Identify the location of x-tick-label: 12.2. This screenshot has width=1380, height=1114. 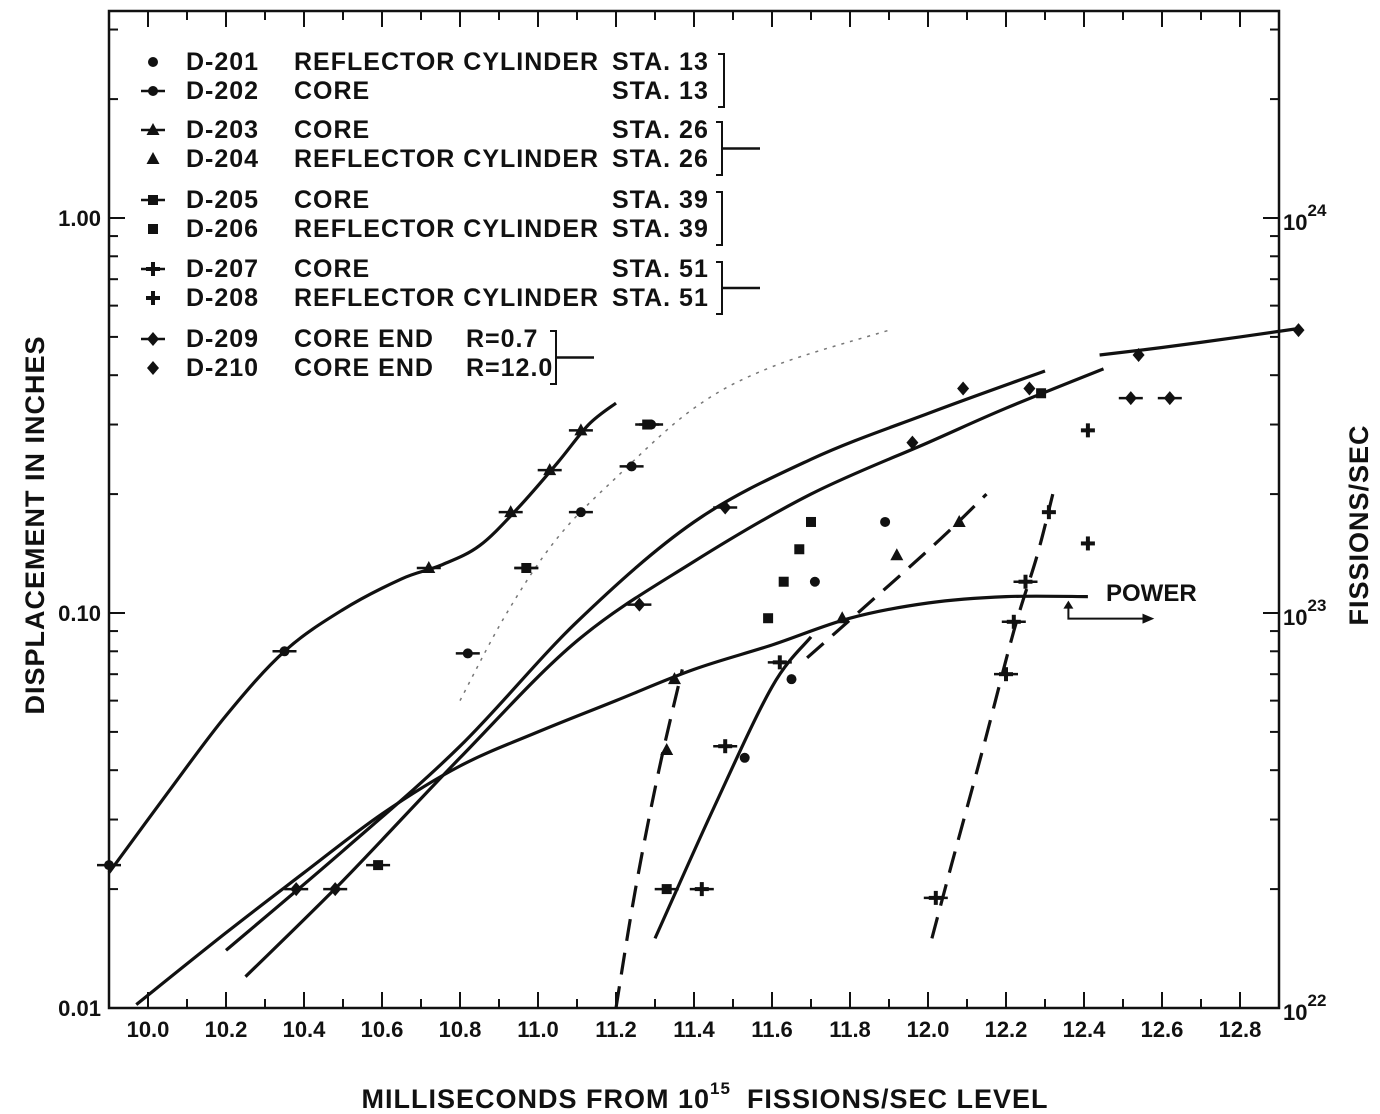
(1006, 1029).